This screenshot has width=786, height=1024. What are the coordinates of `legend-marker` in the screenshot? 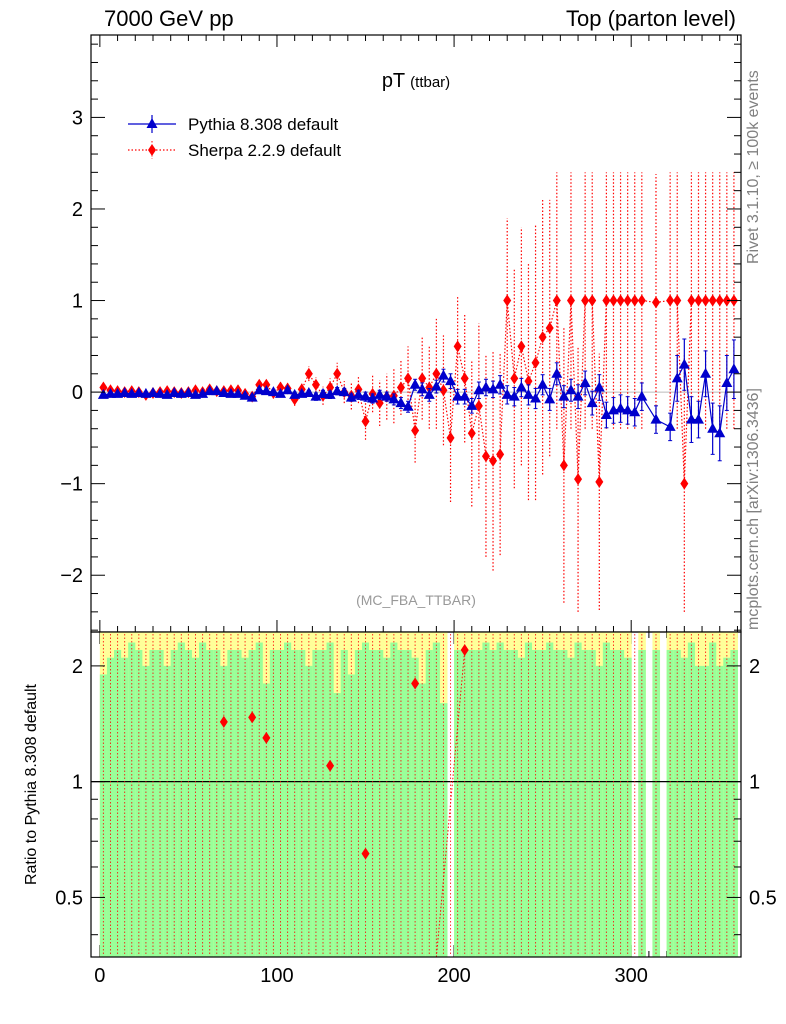 It's located at (152, 150).